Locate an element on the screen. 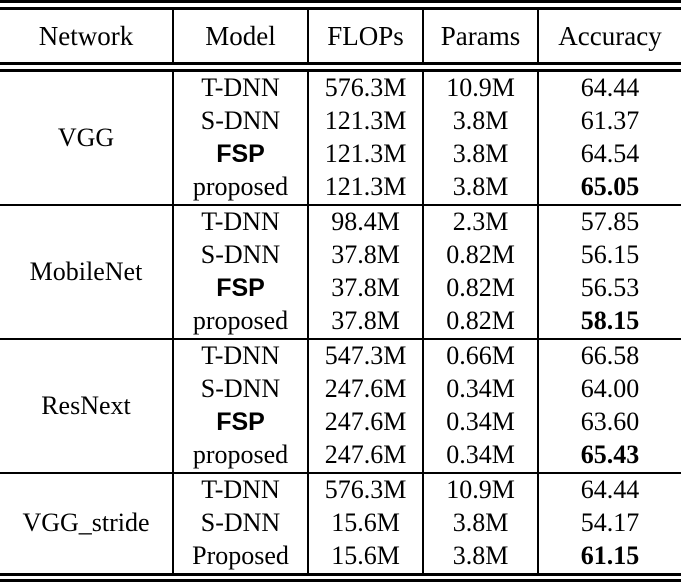 The width and height of the screenshot is (681, 585). table-row: Proposed 15.6M 3.8M 61.15 is located at coordinates (340, 559).